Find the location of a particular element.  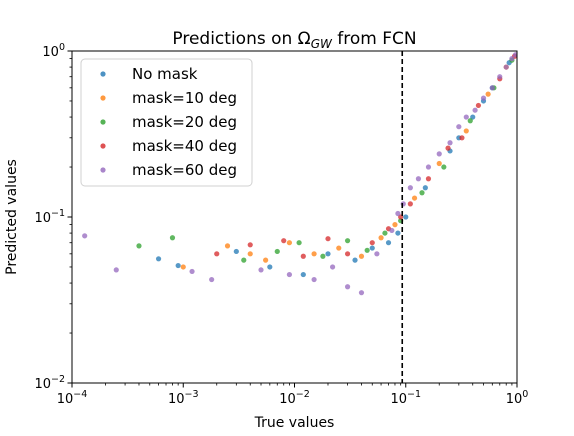

x-axis-label: True values is located at coordinates (294, 423).